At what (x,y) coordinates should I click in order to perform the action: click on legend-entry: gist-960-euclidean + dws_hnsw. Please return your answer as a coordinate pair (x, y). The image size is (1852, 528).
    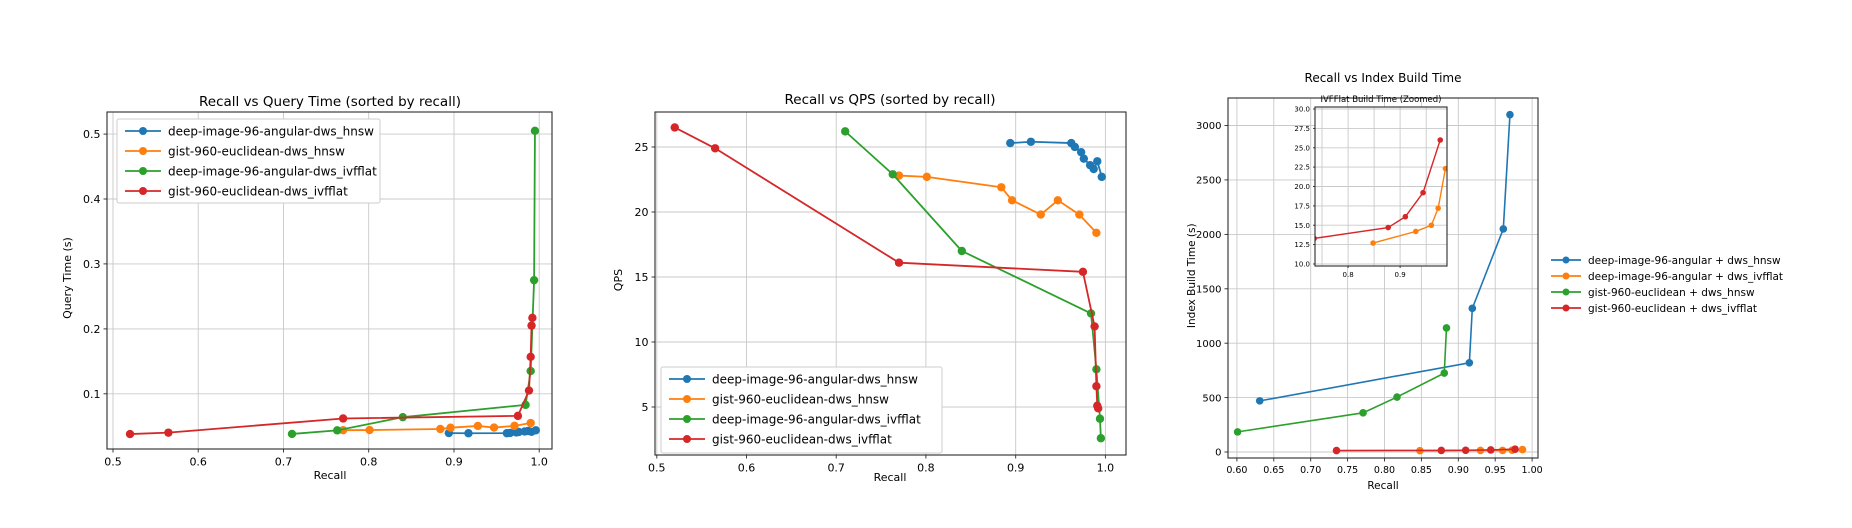
    Looking at the image, I should click on (1653, 293).